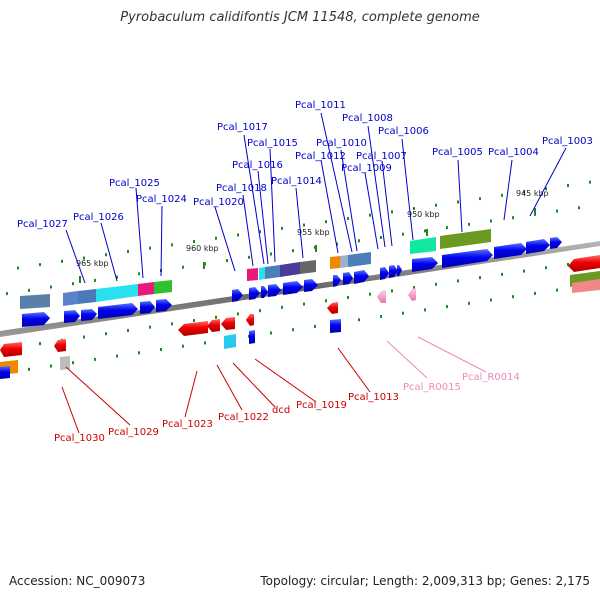 This screenshot has width=600, height=600. Describe the element at coordinates (98, 217) in the screenshot. I see `gene-label-pcal-1026: Pcal_1026` at that location.